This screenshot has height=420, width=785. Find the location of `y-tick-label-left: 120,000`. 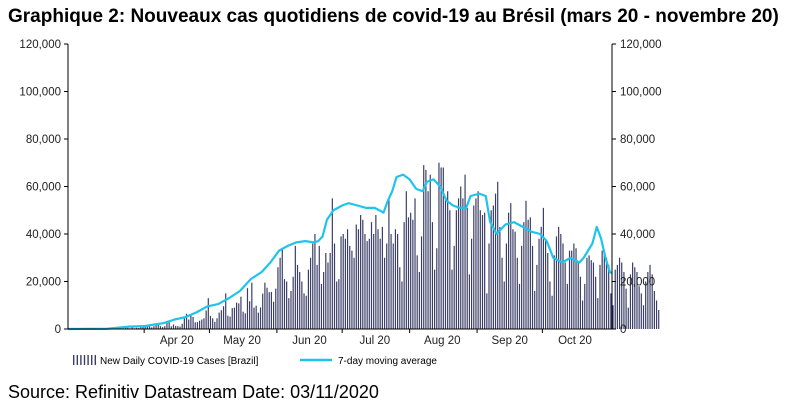

y-tick-label-left: 120,000 is located at coordinates (40, 45).